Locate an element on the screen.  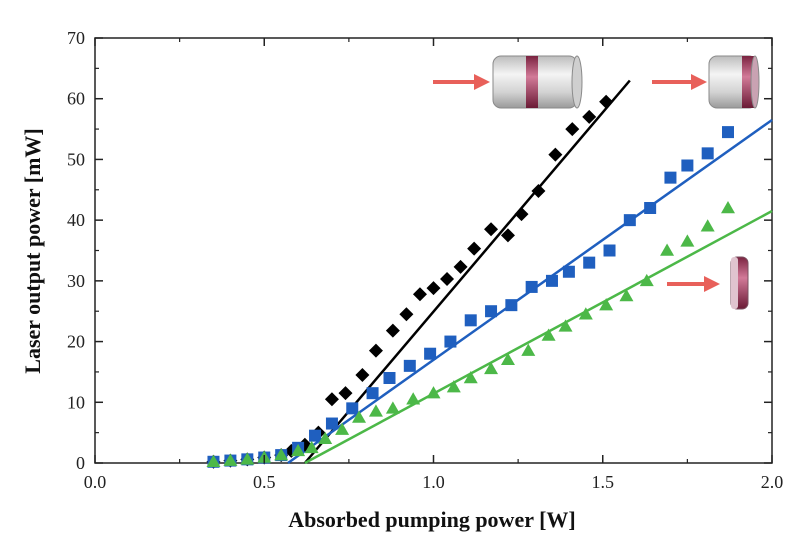
x-tick-label: 1.0 is located at coordinates (433, 482).